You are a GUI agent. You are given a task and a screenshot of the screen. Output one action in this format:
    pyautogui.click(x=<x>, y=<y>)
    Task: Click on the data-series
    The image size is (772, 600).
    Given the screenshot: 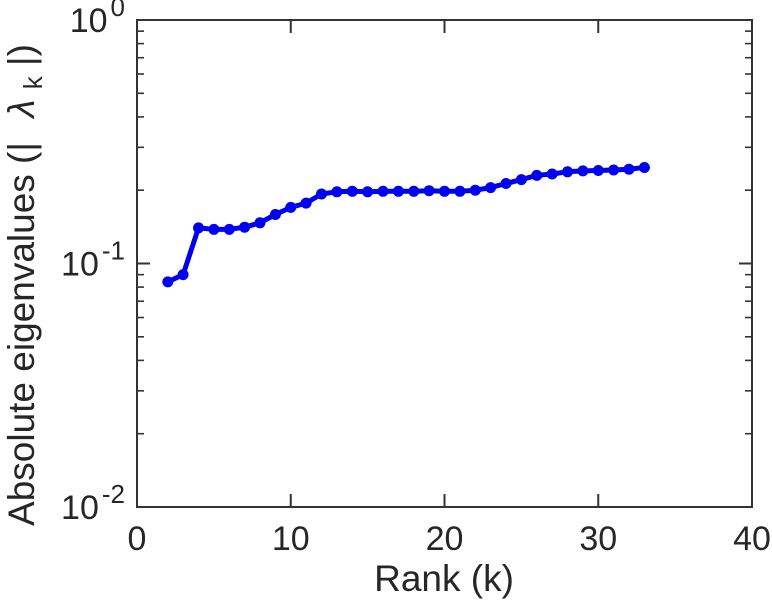 What is the action you would take?
    pyautogui.click(x=406, y=225)
    